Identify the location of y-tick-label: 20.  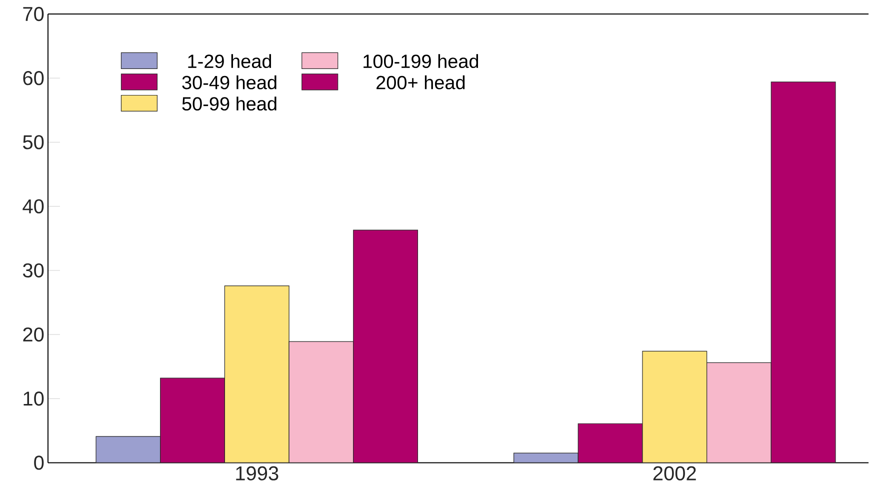
(33, 335).